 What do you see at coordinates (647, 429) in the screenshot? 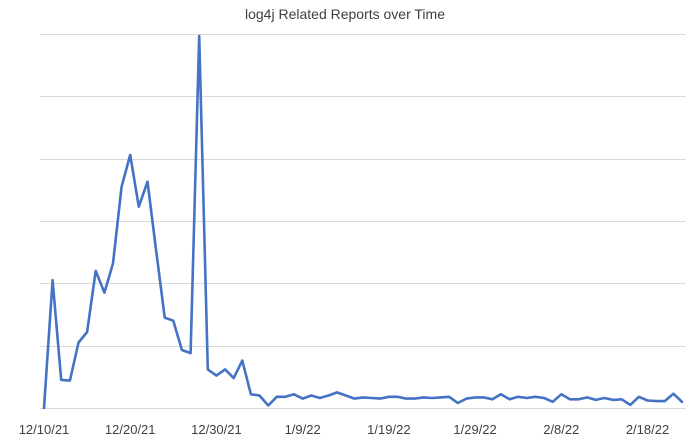
I see `x-tick-label: 2/18/22` at bounding box center [647, 429].